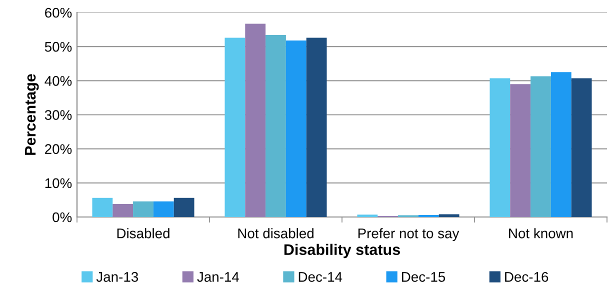  Describe the element at coordinates (409, 235) in the screenshot. I see `x-tick-label: Prefer not to say` at that location.